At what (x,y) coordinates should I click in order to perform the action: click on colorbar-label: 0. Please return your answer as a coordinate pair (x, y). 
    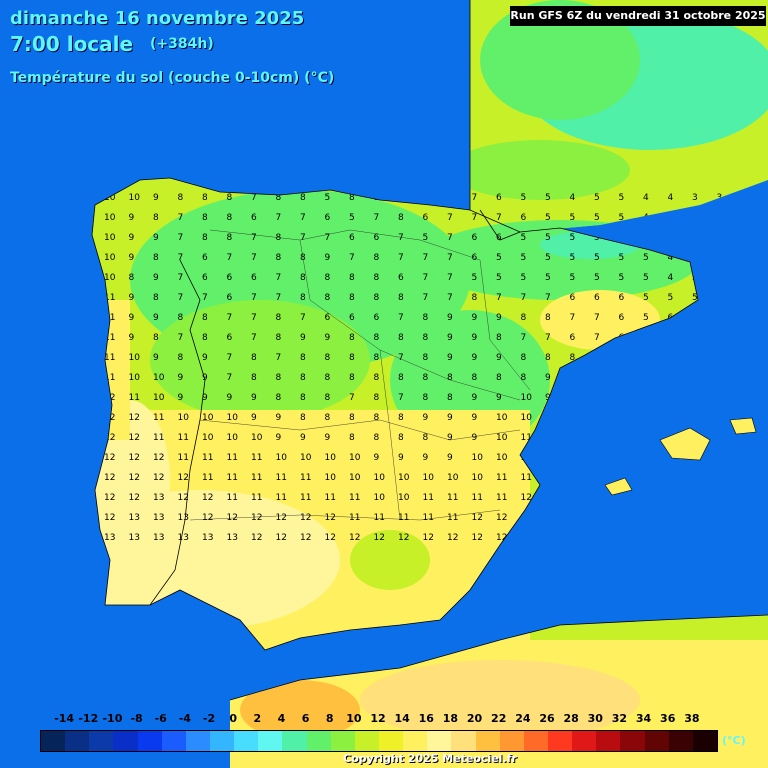
    Looking at the image, I should click on (233, 718).